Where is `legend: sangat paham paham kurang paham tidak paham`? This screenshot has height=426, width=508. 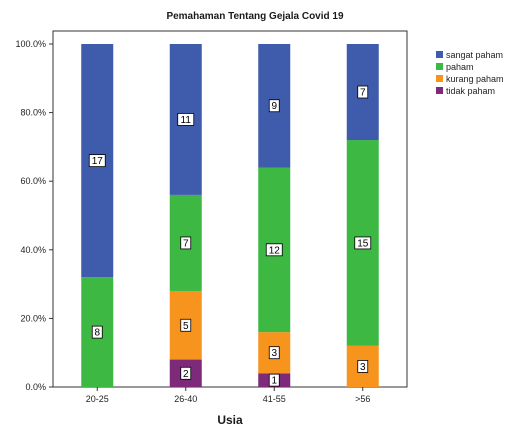 legend: sangat paham paham kurang paham tidak paham is located at coordinates (470, 73).